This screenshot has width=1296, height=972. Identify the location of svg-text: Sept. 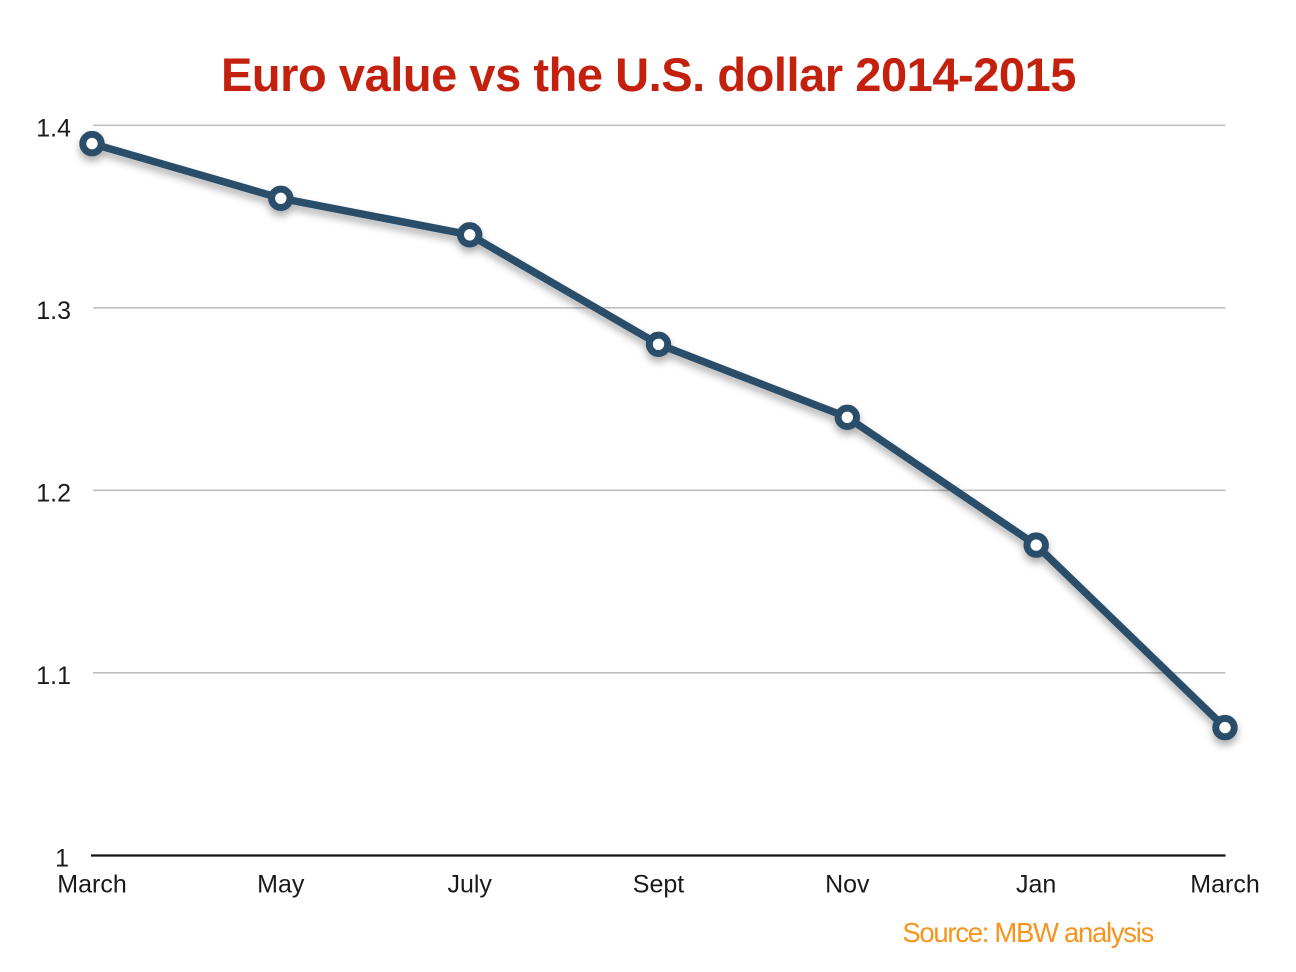
(658, 885).